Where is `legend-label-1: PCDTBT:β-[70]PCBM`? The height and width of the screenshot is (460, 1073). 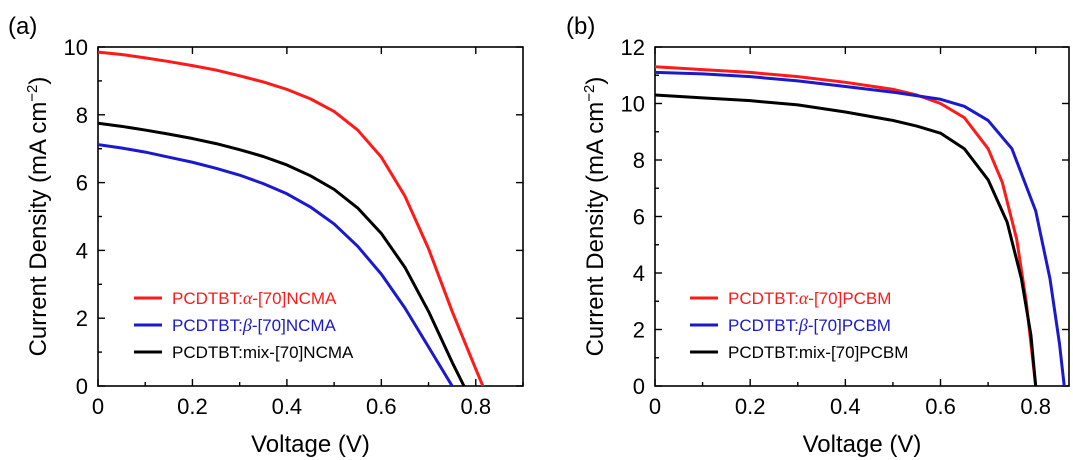
legend-label-1: PCDTBT:β-[70]PCBM is located at coordinates (809, 325).